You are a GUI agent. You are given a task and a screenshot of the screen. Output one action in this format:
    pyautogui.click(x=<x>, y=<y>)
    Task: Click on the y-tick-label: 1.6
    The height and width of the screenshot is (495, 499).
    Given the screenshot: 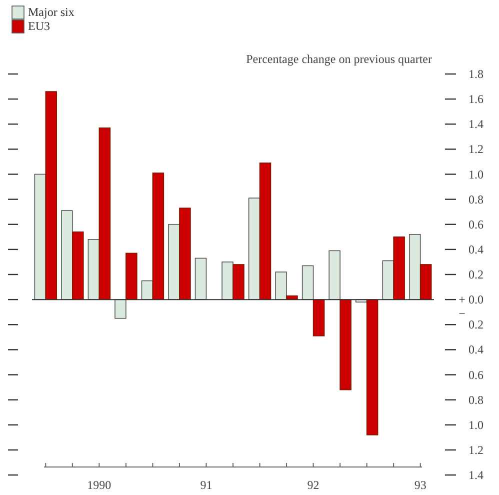 What is the action you would take?
    pyautogui.click(x=476, y=99)
    